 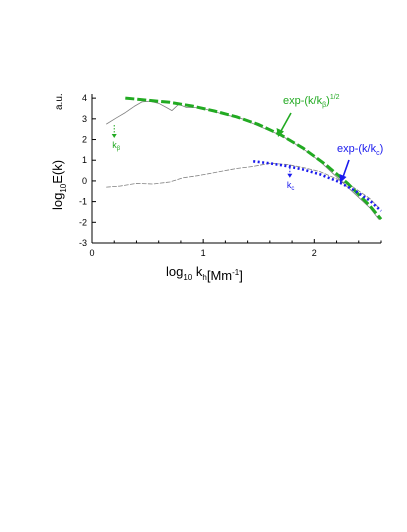 What do you see at coordinates (83, 202) in the screenshot?
I see `y-tick-label: -1` at bounding box center [83, 202].